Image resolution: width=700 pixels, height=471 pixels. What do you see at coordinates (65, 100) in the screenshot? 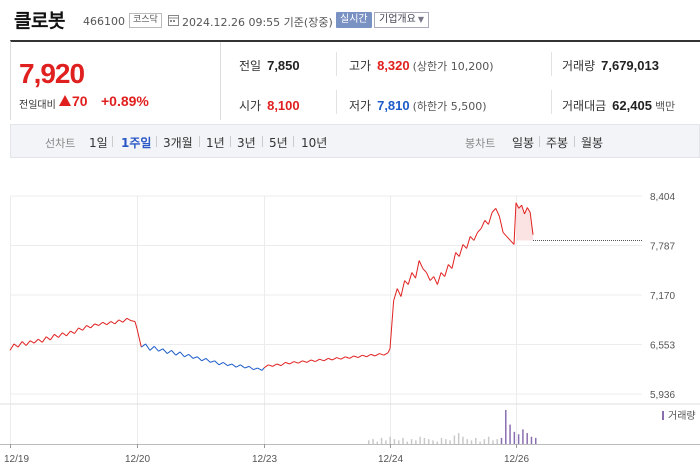
I see `up-triangle-icon` at bounding box center [65, 100].